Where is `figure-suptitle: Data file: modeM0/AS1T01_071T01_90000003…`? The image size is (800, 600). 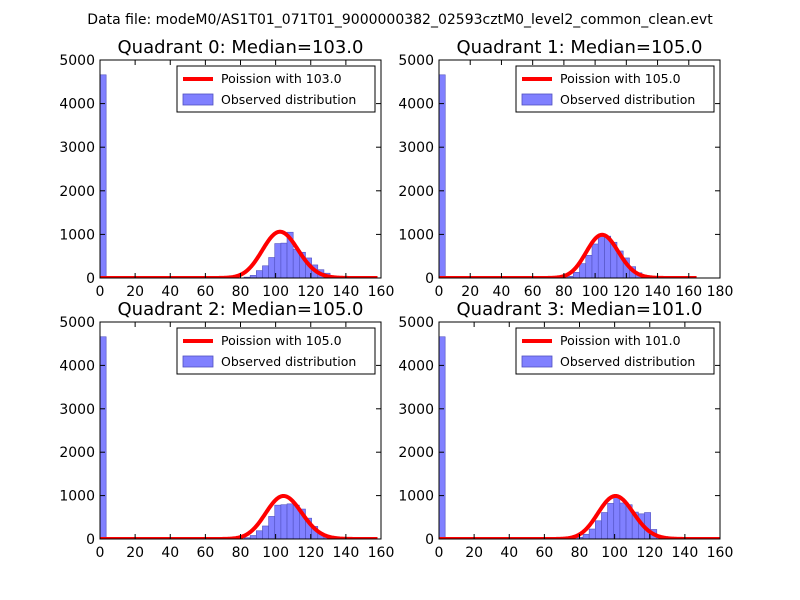 figure-suptitle: Data file: modeM0/AS1T01_071T01_90000003… is located at coordinates (400, 20).